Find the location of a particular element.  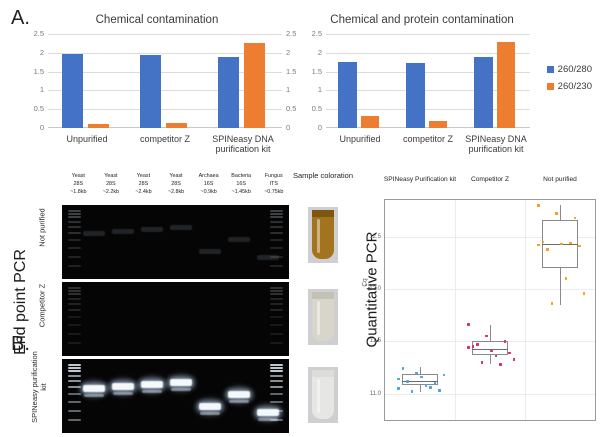

qpcr-y-axis-label: Cq is located at coordinates (365, 282).